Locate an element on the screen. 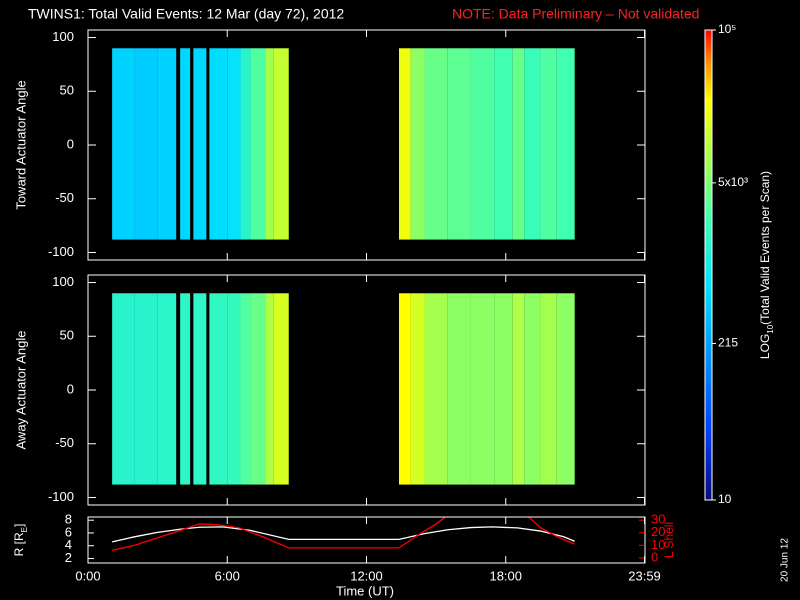  y-axis-label-part: ] is located at coordinates (19, 525).